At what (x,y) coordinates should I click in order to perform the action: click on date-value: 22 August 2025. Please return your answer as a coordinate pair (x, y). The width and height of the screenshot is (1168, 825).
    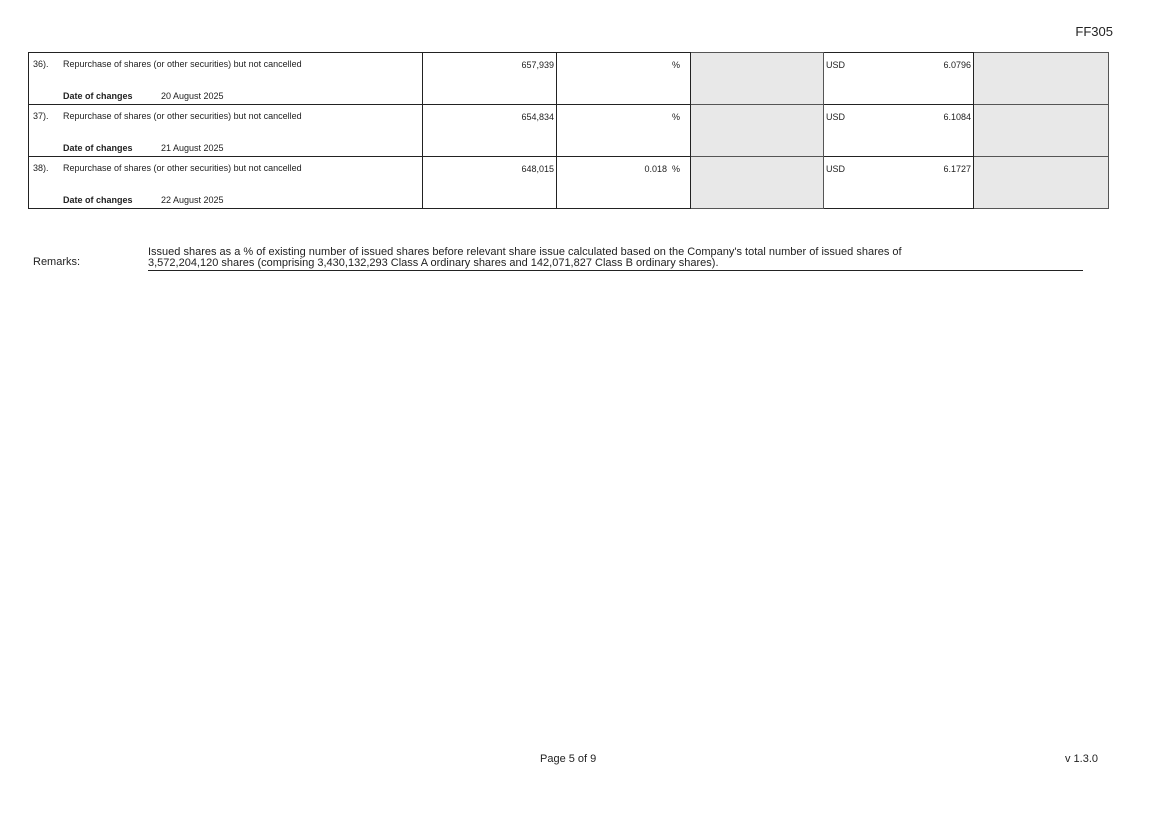
    Looking at the image, I should click on (192, 200).